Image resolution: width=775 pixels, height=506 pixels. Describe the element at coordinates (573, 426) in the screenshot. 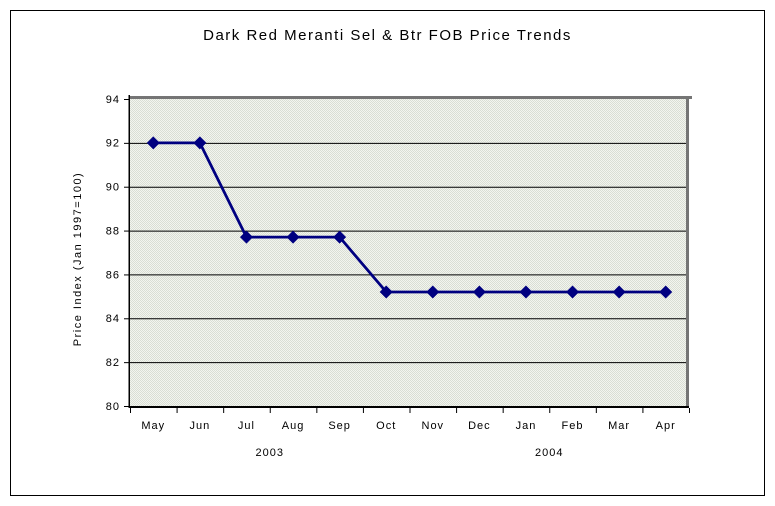

I see `x-tick-label: Feb` at that location.